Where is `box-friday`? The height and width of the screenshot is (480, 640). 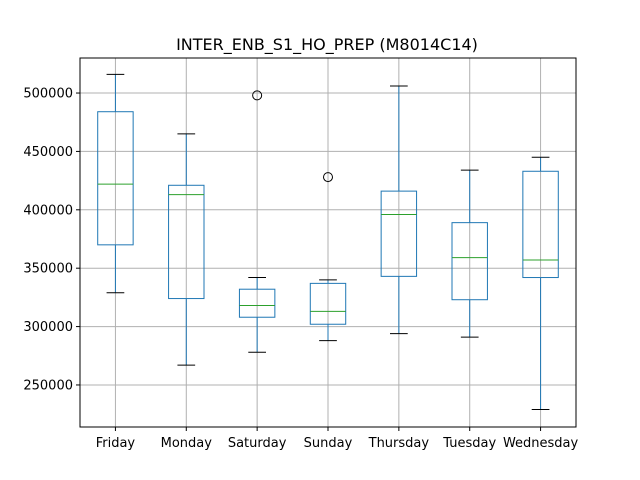 box-friday is located at coordinates (115, 183).